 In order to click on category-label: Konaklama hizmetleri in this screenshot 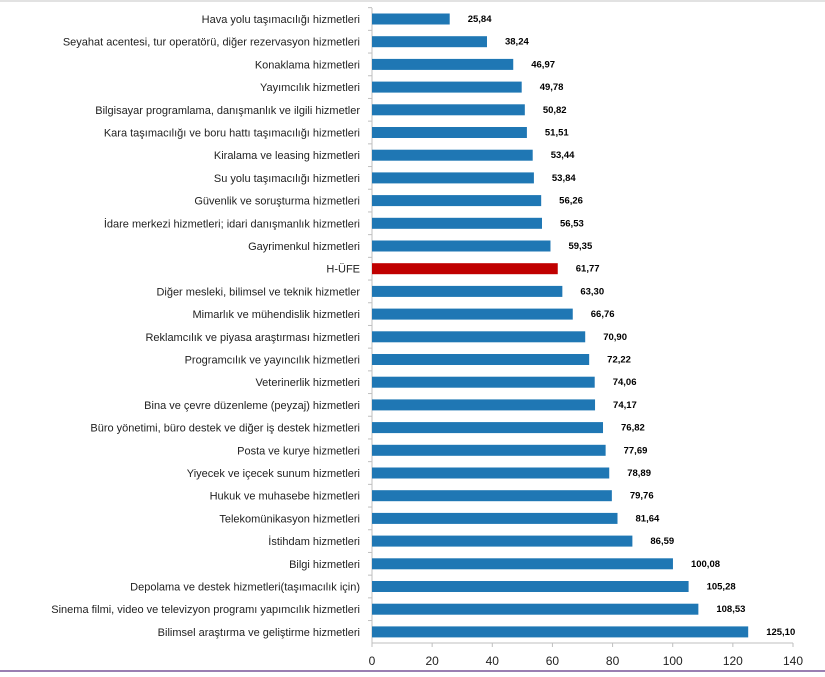, I will do `click(307, 65)`.